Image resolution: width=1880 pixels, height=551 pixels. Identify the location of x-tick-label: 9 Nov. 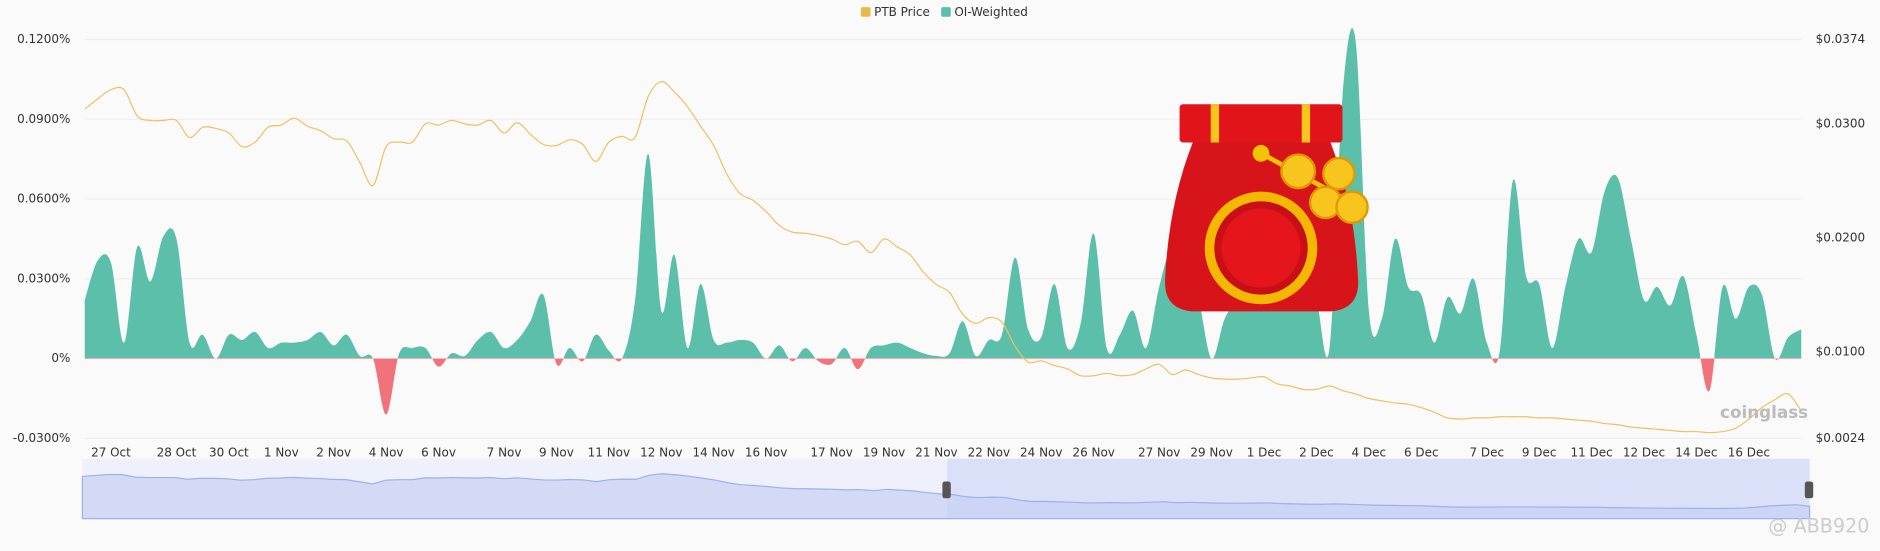
(556, 452).